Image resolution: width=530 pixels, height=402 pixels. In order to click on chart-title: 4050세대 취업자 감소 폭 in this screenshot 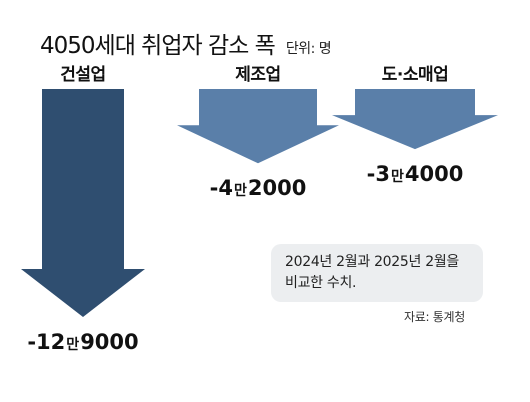, I will do `click(158, 46)`.